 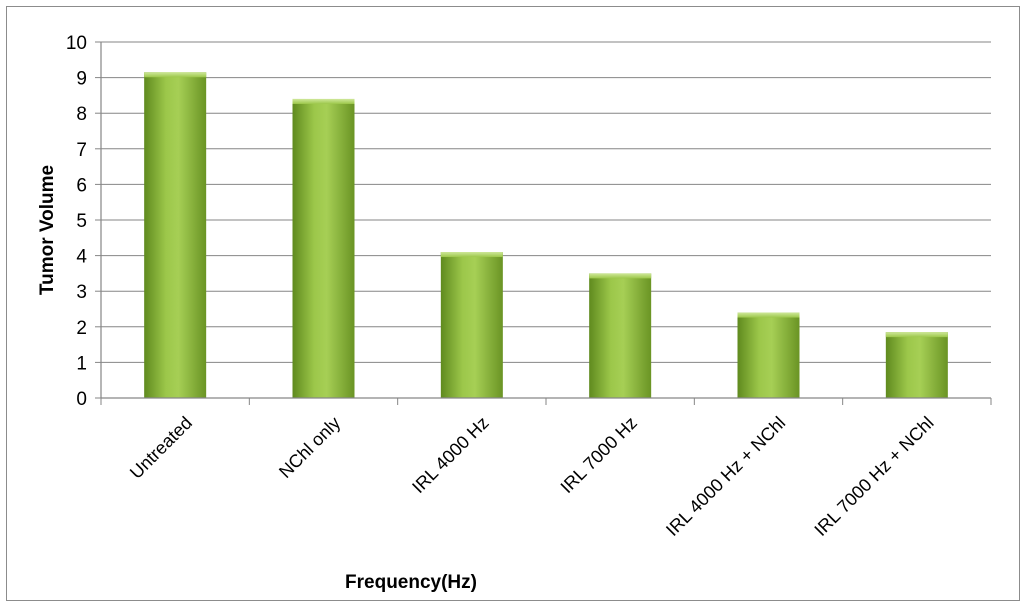 I want to click on y-tick-label: 6, so click(x=81, y=185).